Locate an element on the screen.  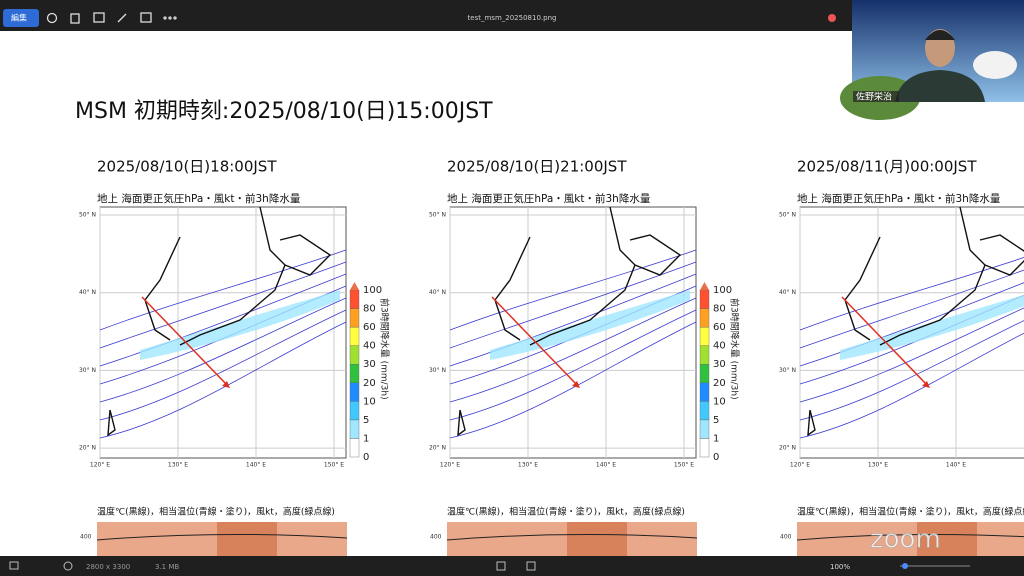
edit-label: 編集 is located at coordinates (19, 18).